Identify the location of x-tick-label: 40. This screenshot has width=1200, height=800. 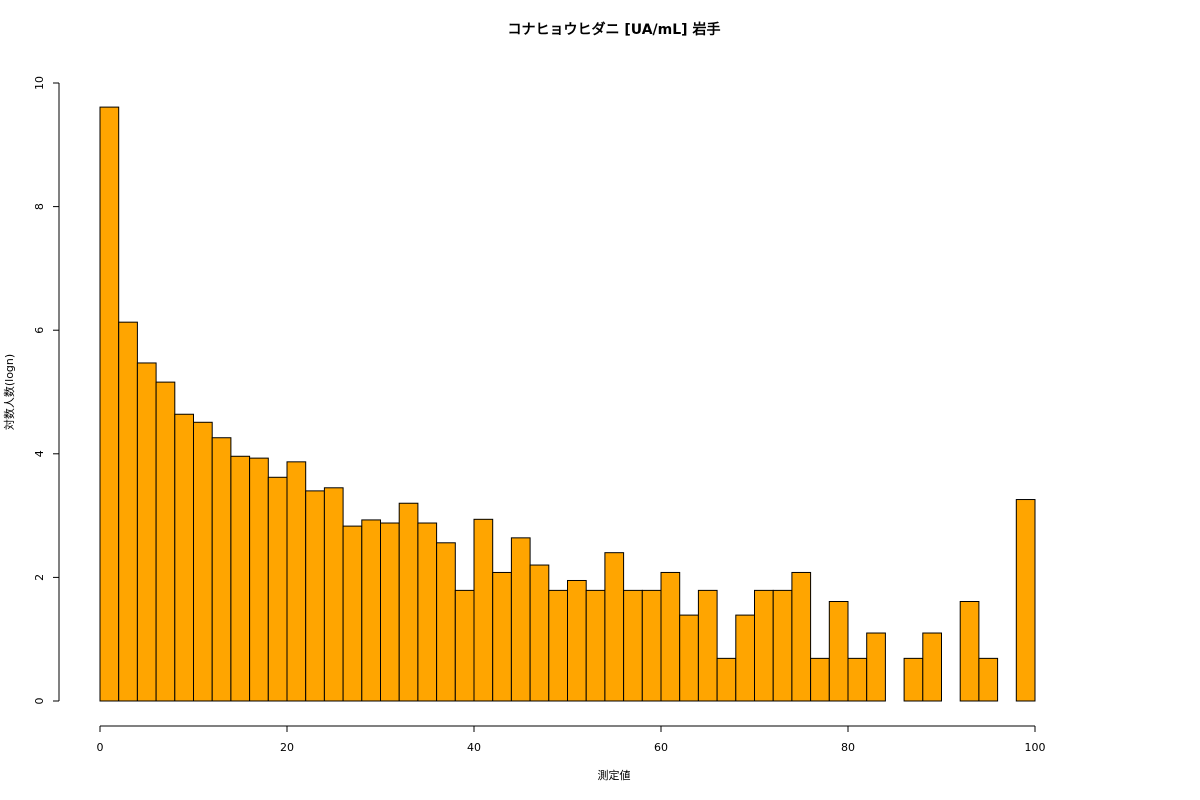
(474, 747).